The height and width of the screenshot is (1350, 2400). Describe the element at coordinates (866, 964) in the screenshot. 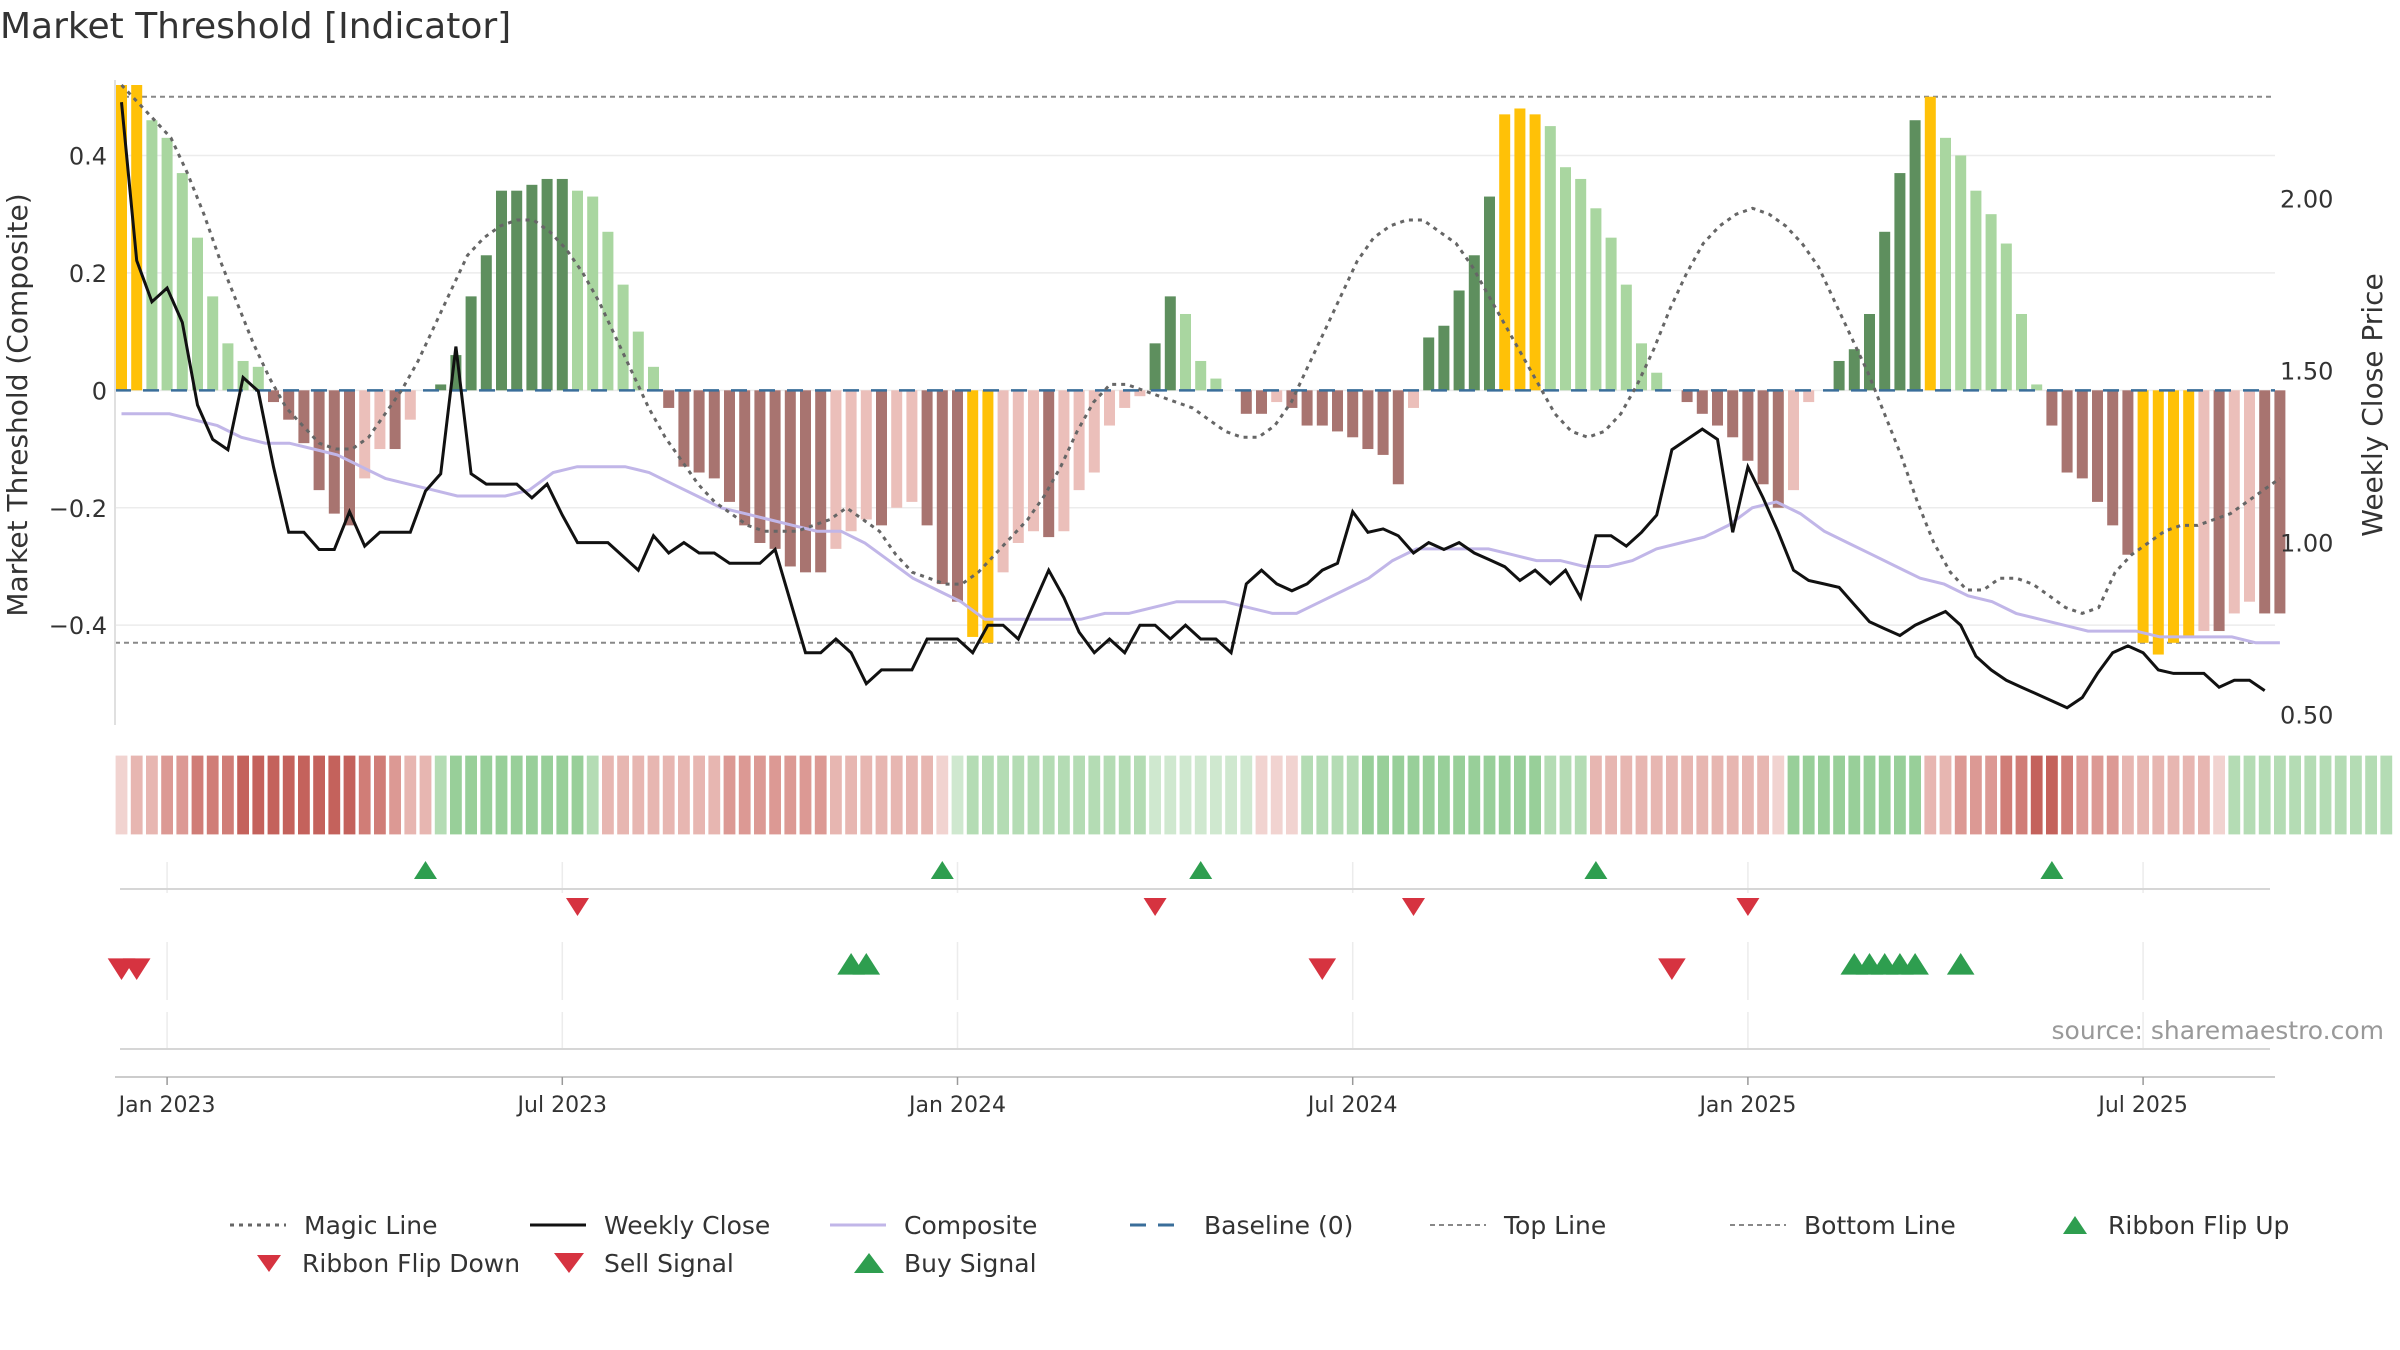

I see `buy-signal-marker` at that location.